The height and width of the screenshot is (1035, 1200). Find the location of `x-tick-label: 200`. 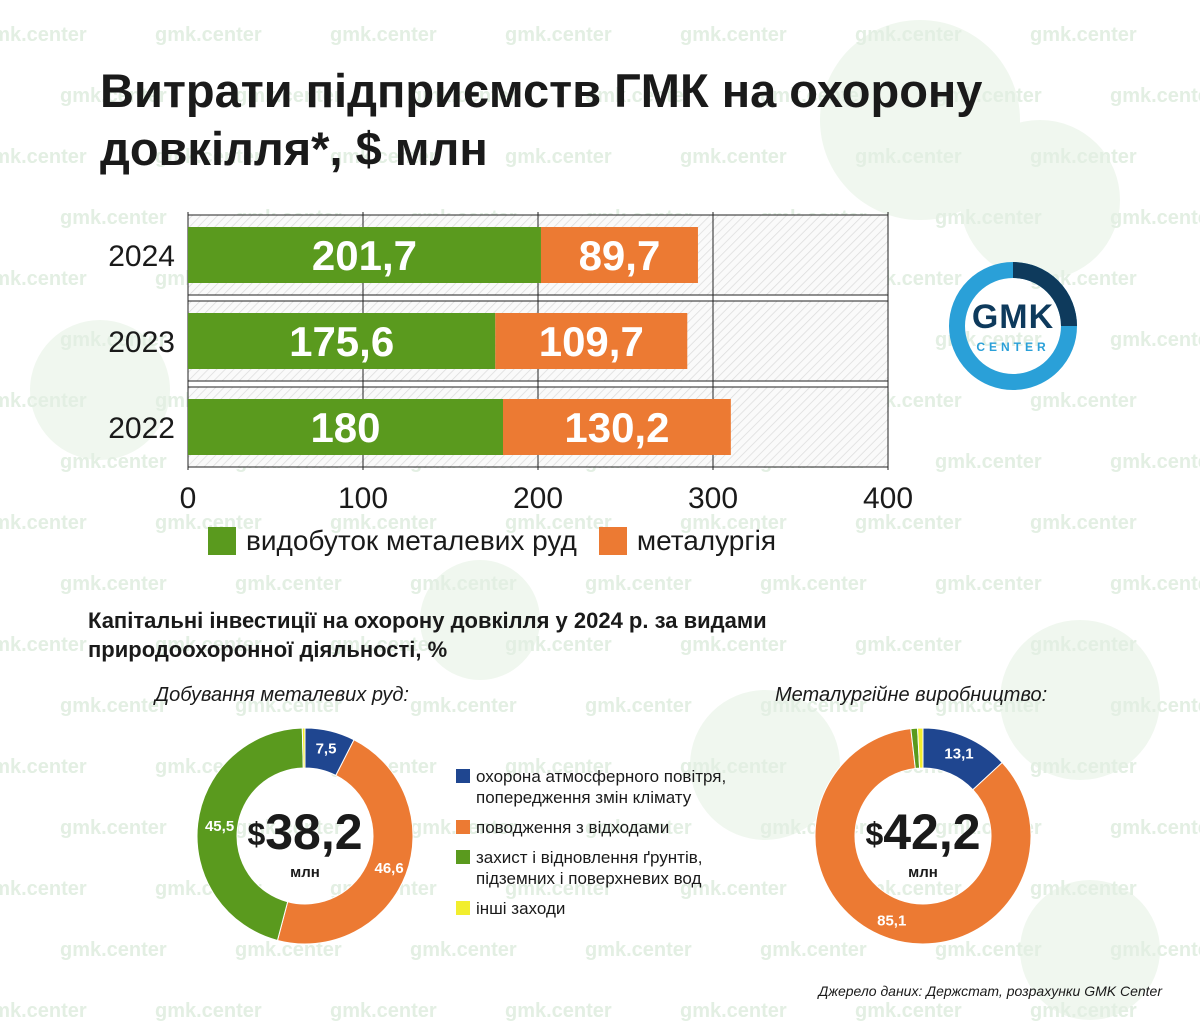

x-tick-label: 200 is located at coordinates (538, 498).